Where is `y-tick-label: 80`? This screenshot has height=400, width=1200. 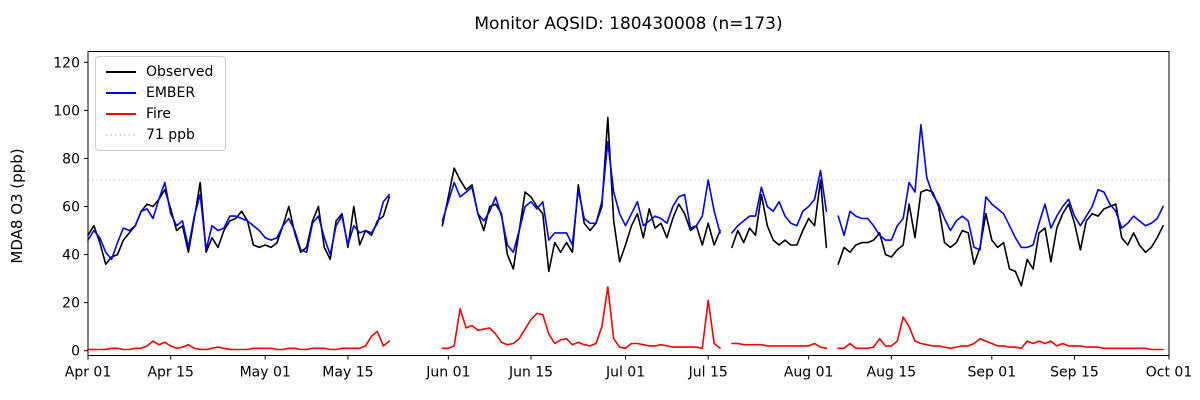 y-tick-label: 80 is located at coordinates (71, 159).